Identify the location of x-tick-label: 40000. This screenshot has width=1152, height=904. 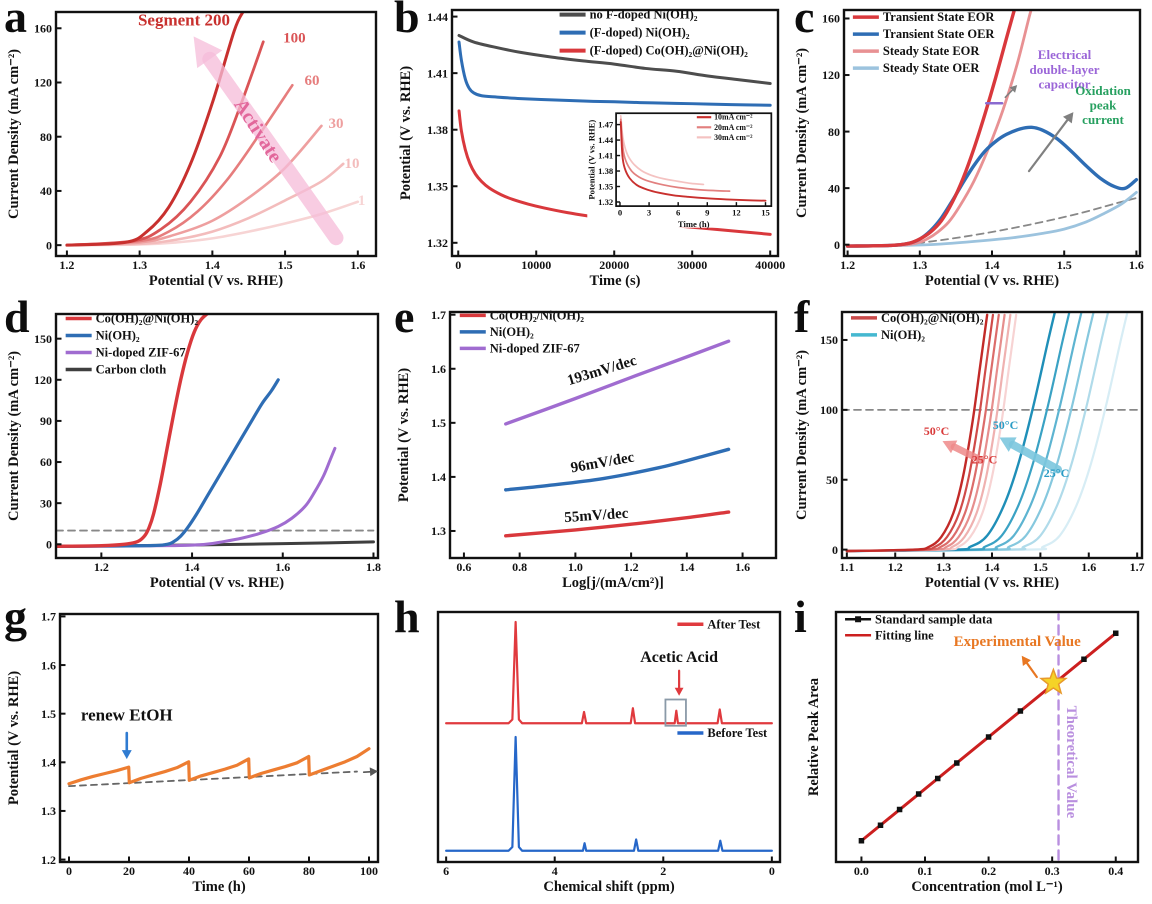
(770, 265).